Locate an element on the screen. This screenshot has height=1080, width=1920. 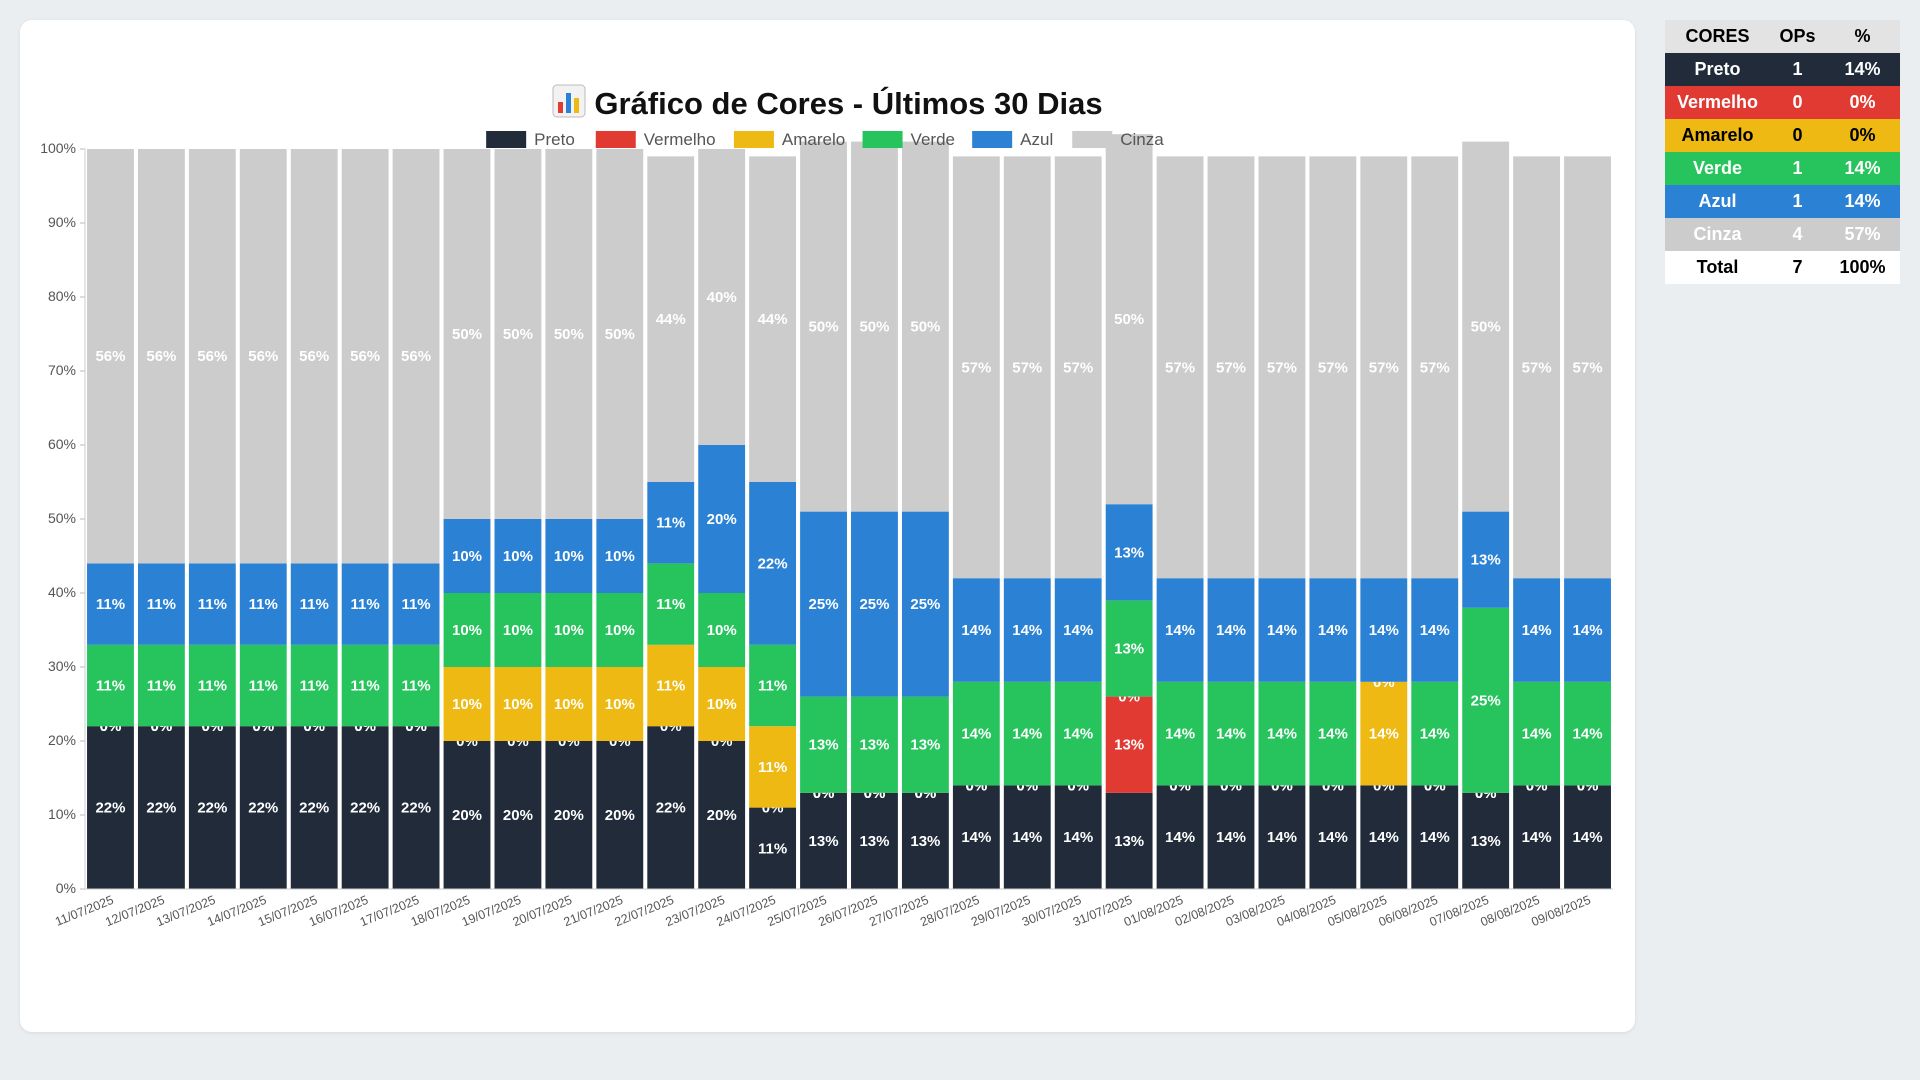
y-axis-tick-label: 60% is located at coordinates (62, 444).